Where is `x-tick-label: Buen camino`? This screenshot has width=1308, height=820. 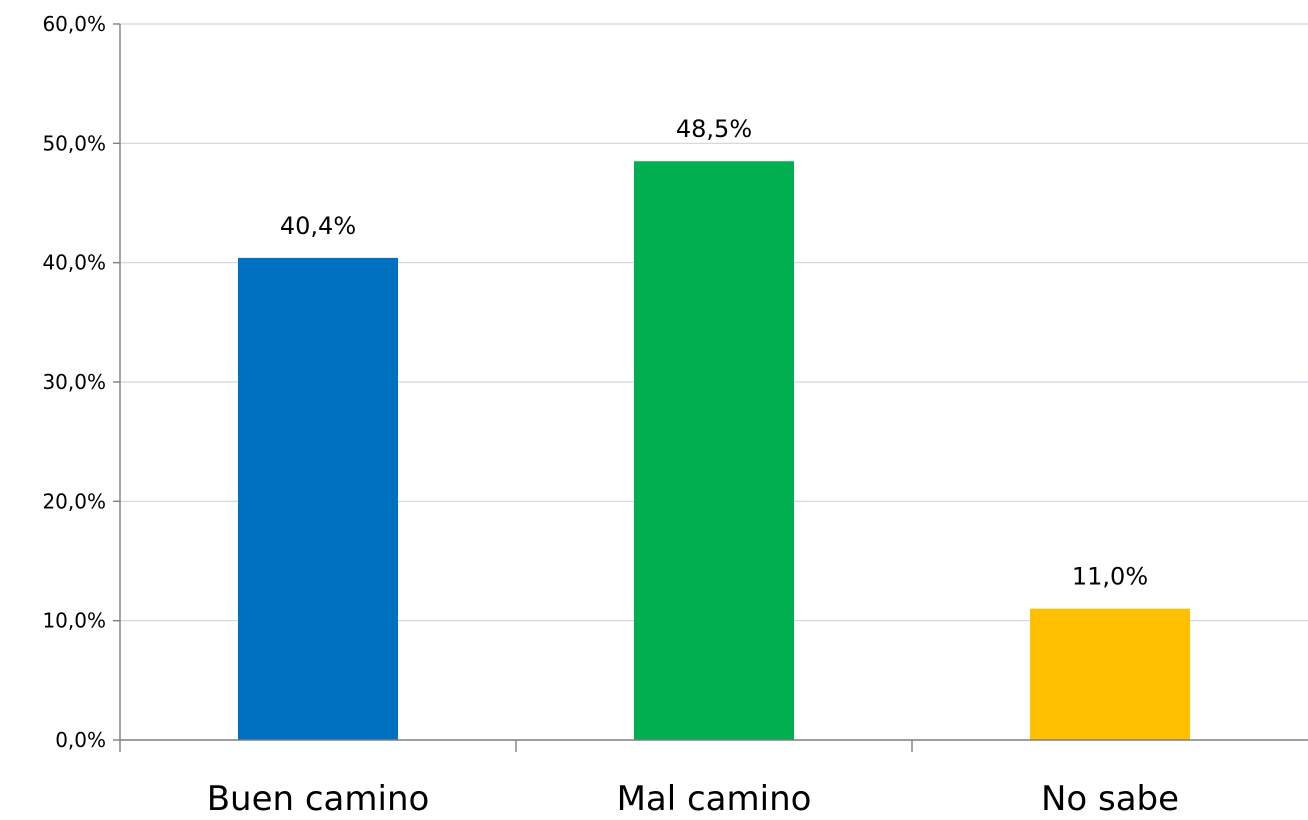 x-tick-label: Buen camino is located at coordinates (318, 797).